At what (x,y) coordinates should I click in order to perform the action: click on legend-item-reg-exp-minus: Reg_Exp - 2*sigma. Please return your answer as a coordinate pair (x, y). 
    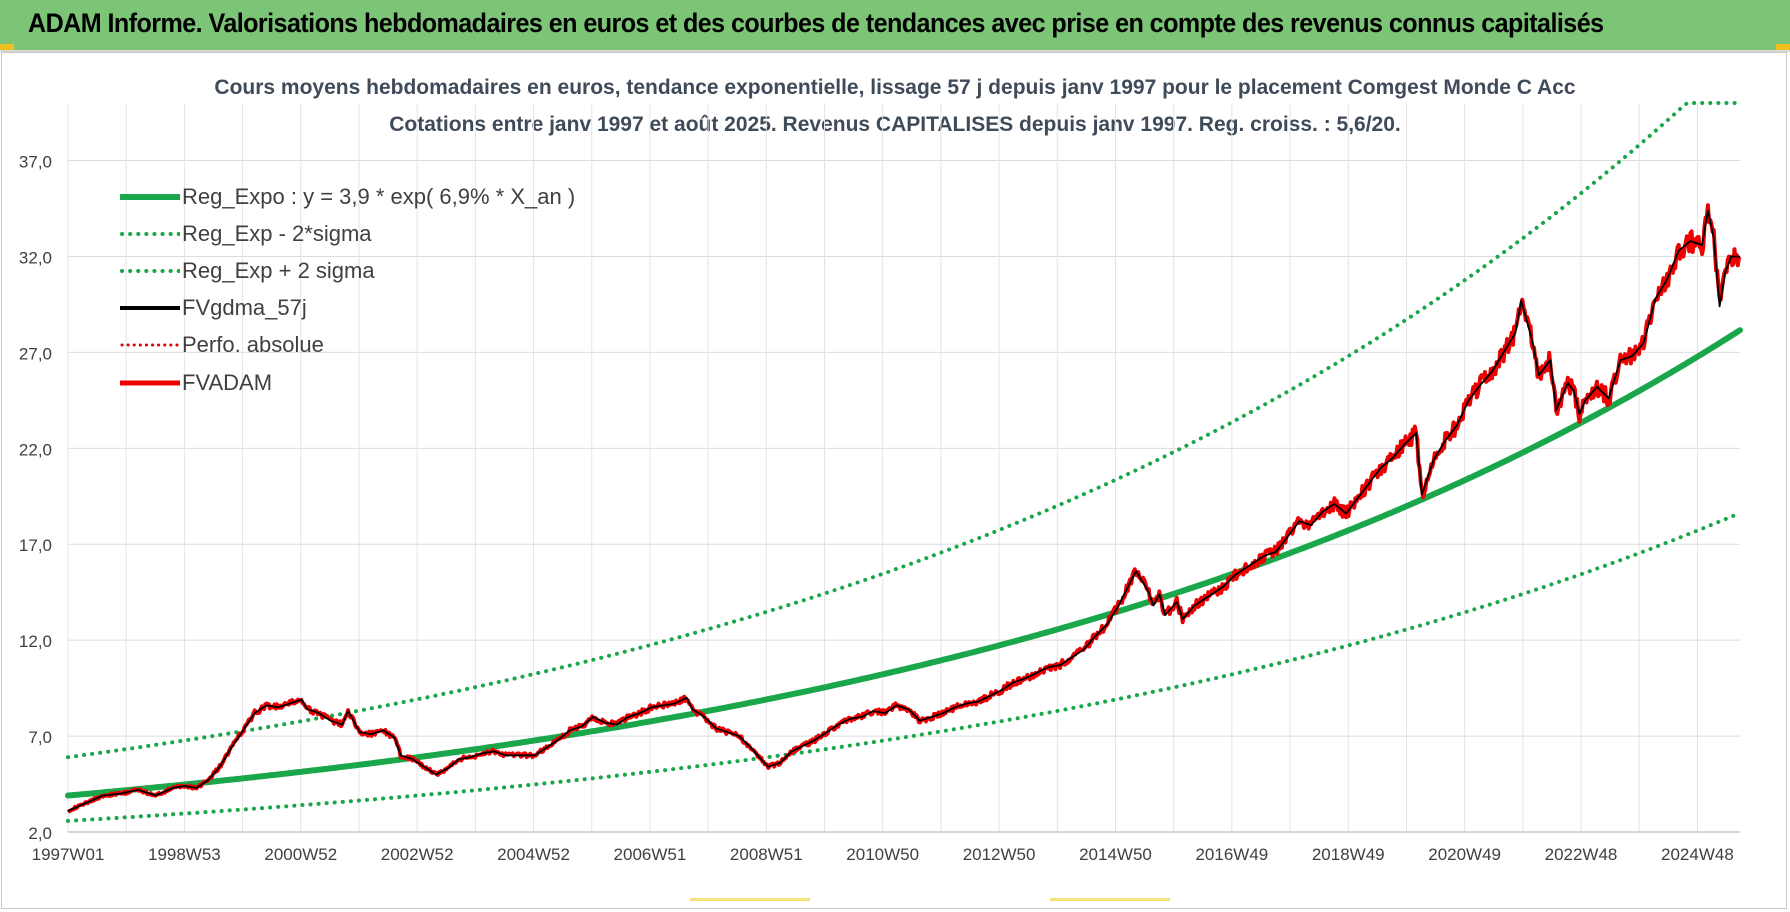
    Looking at the image, I should click on (347, 233).